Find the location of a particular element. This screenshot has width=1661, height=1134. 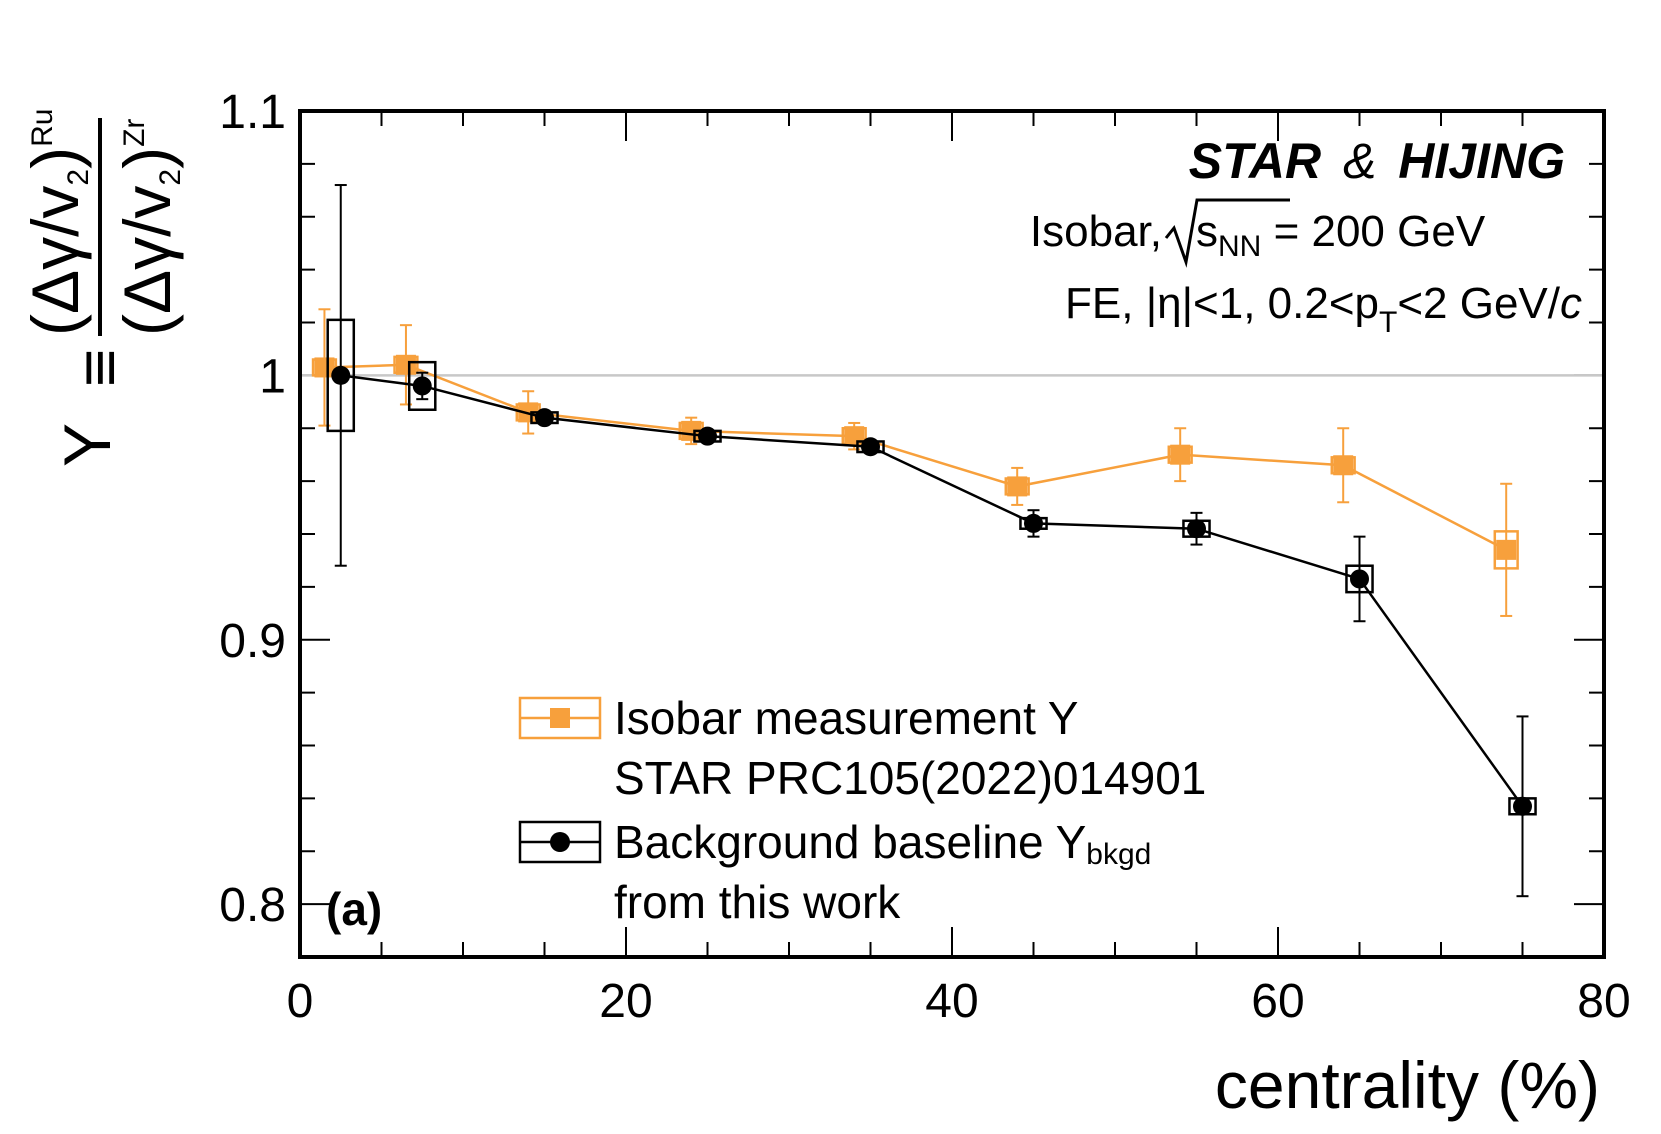

y-axis-denominator-sup: Zr is located at coordinates (134, 133).